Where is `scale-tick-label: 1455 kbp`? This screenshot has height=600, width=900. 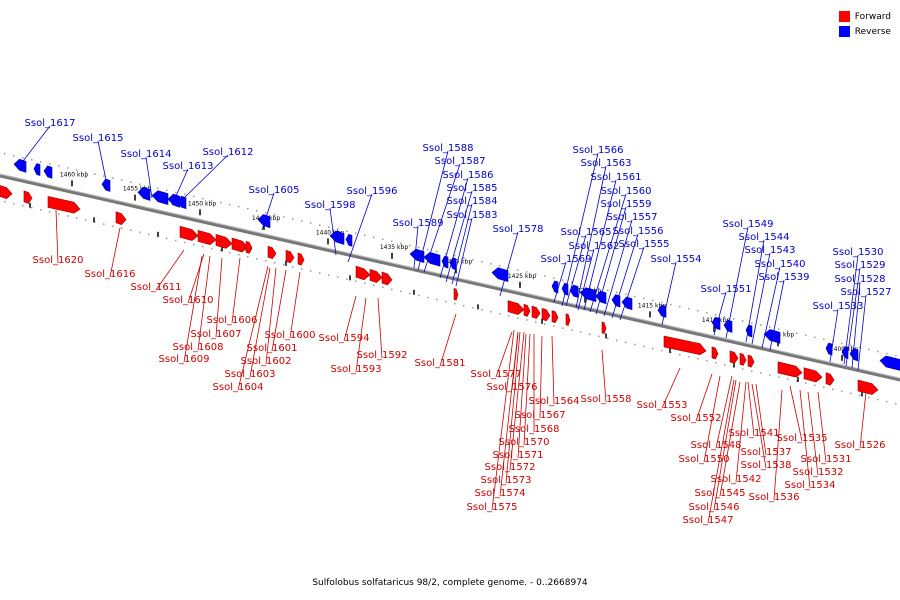 scale-tick-label: 1455 kbp is located at coordinates (137, 189).